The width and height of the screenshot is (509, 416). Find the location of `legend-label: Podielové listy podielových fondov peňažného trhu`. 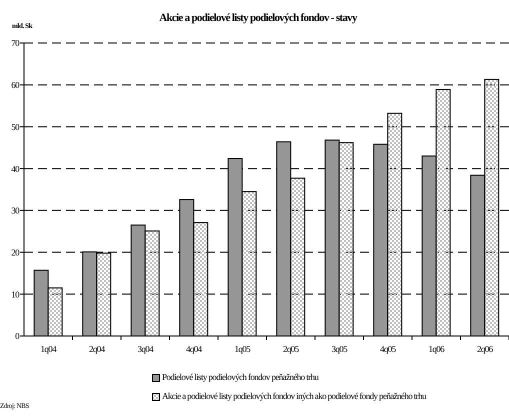

legend-label: Podielové listy podielových fondov peňažného trhu is located at coordinates (240, 377).